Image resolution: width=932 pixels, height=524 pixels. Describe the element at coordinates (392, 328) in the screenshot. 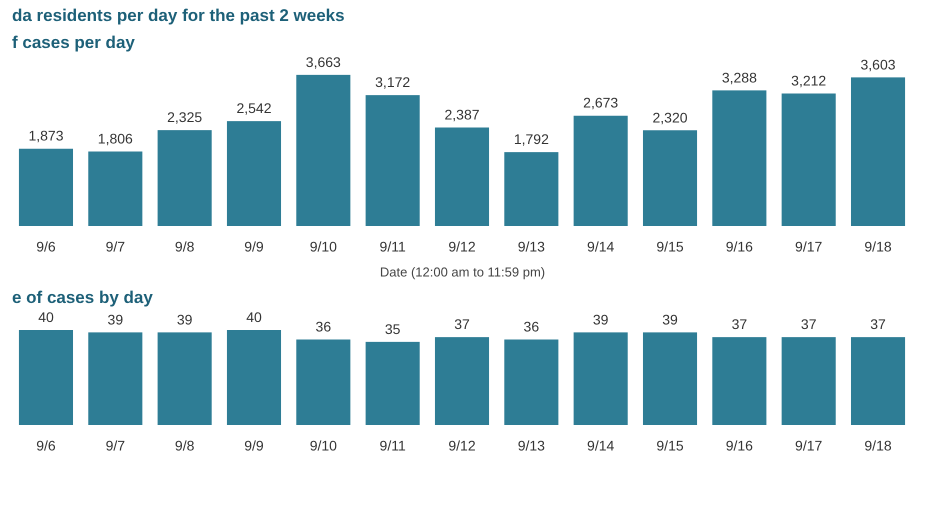

I see `data-label: 35` at that location.